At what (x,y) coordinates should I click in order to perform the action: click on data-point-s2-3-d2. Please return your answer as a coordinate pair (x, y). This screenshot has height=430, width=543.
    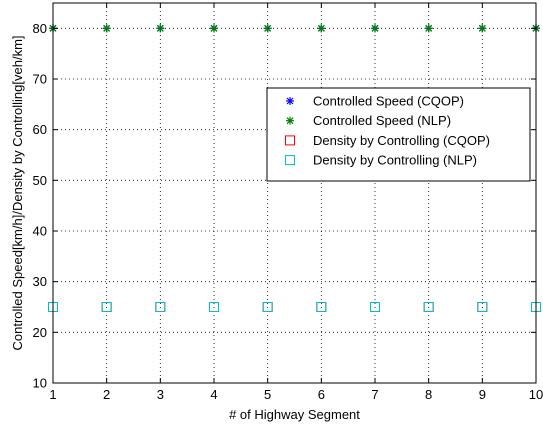
    Looking at the image, I should click on (160, 28).